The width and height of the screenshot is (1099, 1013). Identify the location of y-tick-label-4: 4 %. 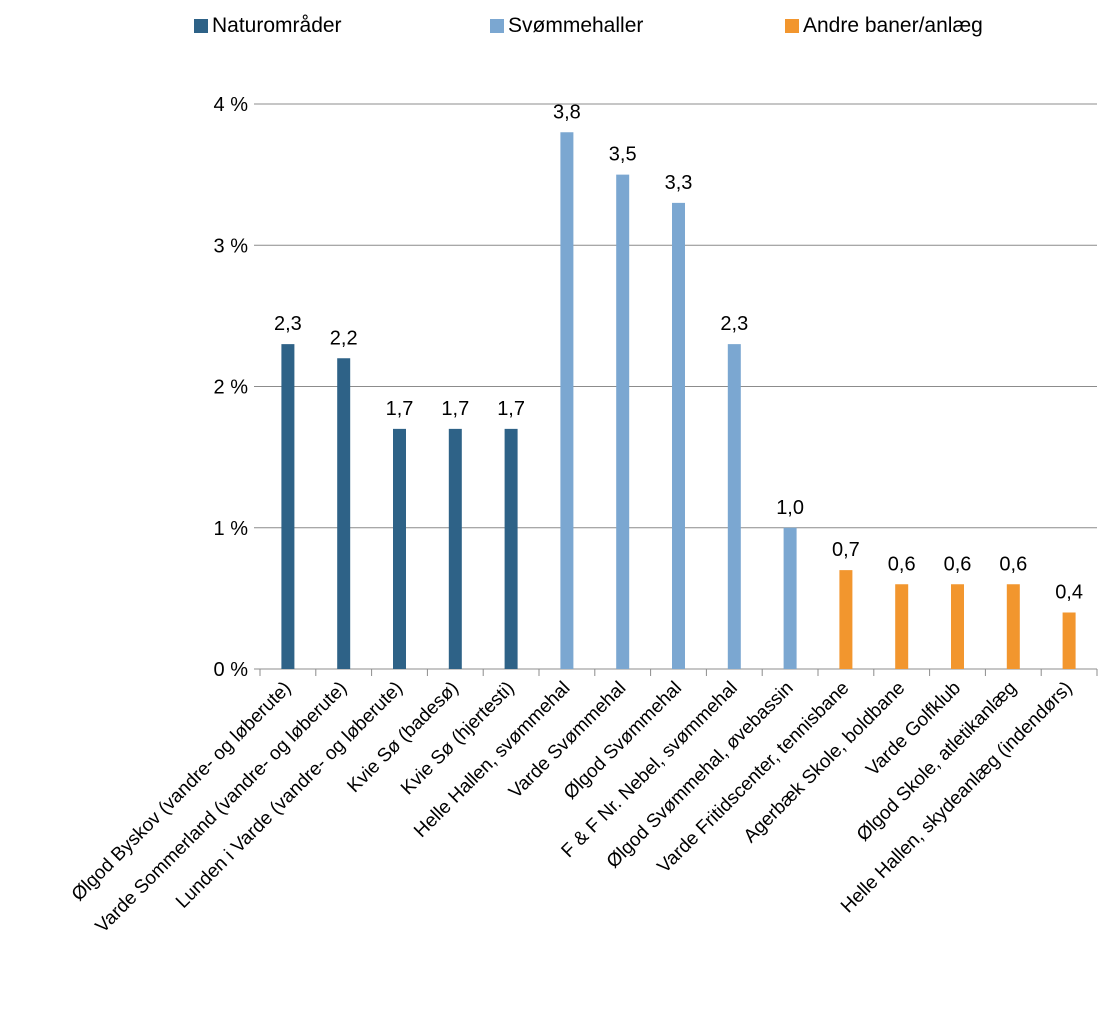
(231, 105).